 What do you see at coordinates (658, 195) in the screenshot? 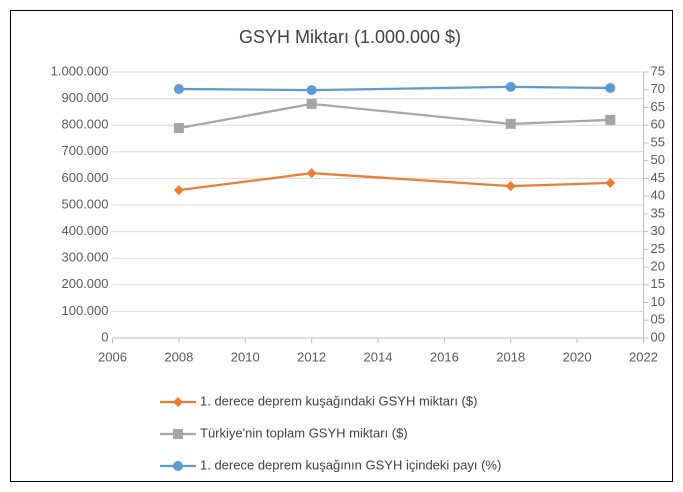
I see `y2-tick-label: 40` at bounding box center [658, 195].